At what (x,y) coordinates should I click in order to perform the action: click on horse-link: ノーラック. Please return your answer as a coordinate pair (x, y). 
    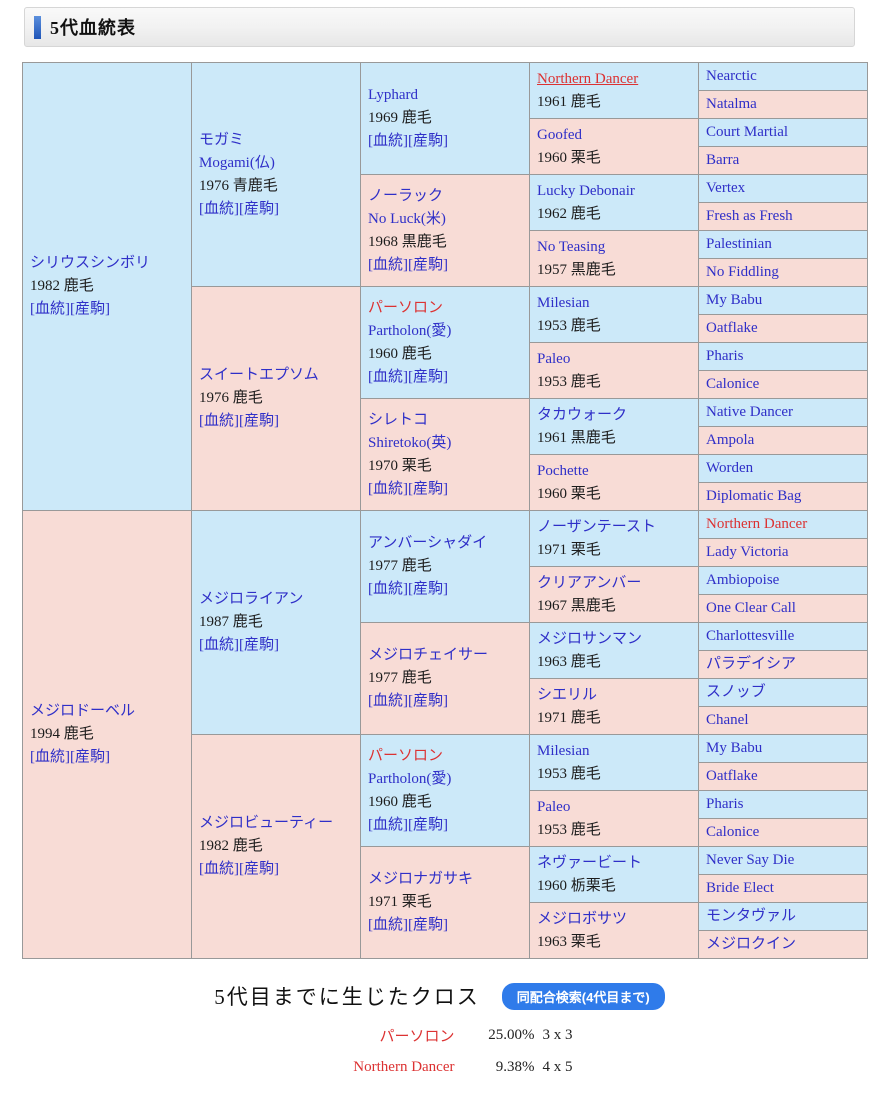
    Looking at the image, I should click on (406, 195).